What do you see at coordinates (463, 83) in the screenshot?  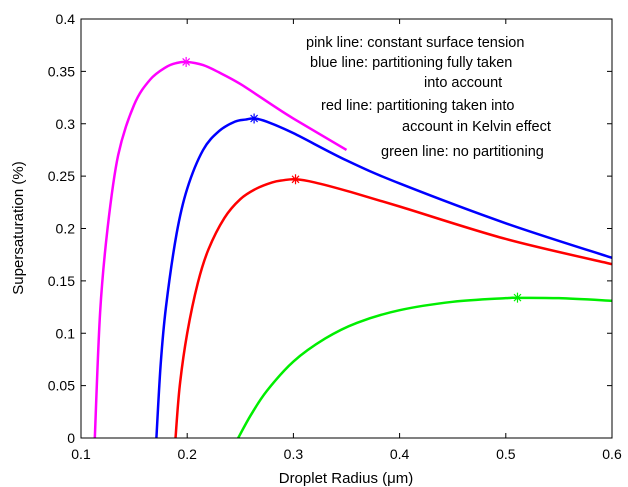 I see `annotation-line-3: into account` at bounding box center [463, 83].